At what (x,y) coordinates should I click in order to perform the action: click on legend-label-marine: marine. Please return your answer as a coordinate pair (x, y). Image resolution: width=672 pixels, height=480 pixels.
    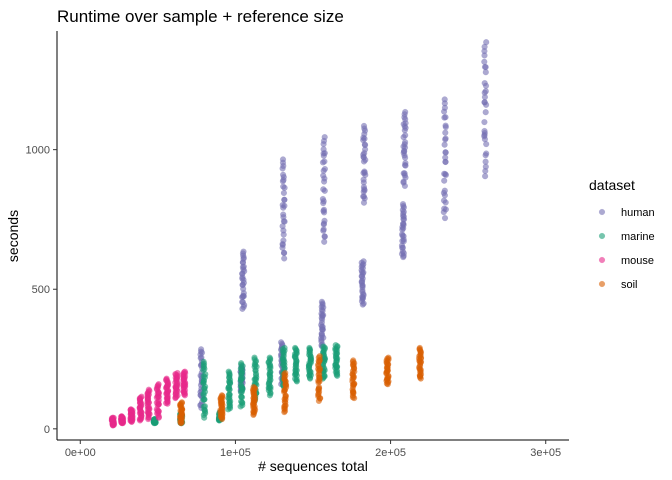
    Looking at the image, I should click on (638, 237).